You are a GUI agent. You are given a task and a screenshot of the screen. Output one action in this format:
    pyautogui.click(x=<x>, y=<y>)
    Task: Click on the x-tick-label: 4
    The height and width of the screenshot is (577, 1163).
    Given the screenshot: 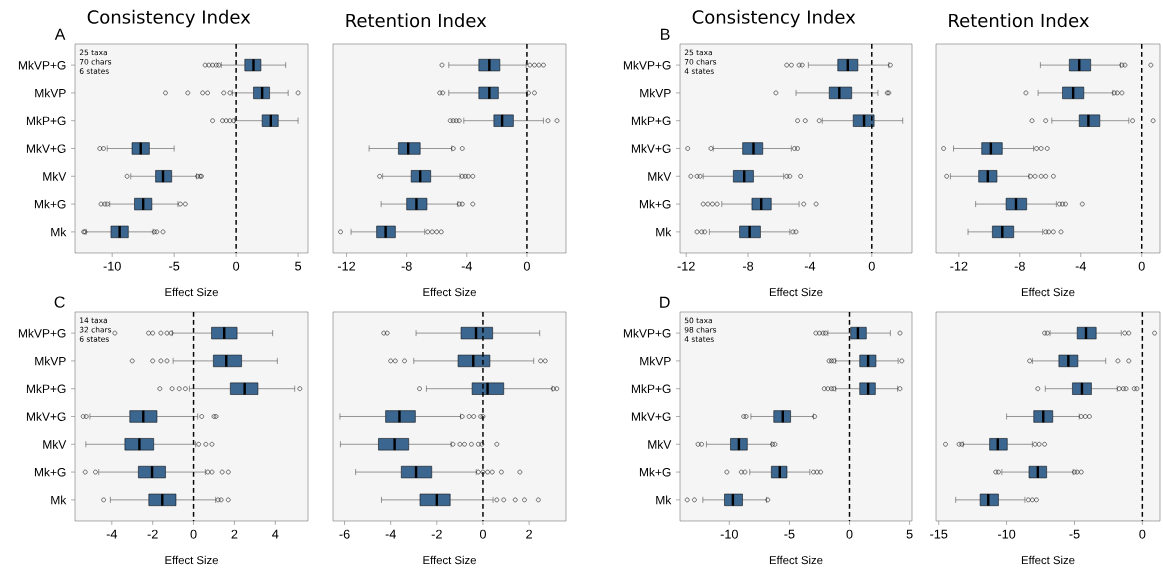 What is the action you would take?
    pyautogui.click(x=275, y=534)
    